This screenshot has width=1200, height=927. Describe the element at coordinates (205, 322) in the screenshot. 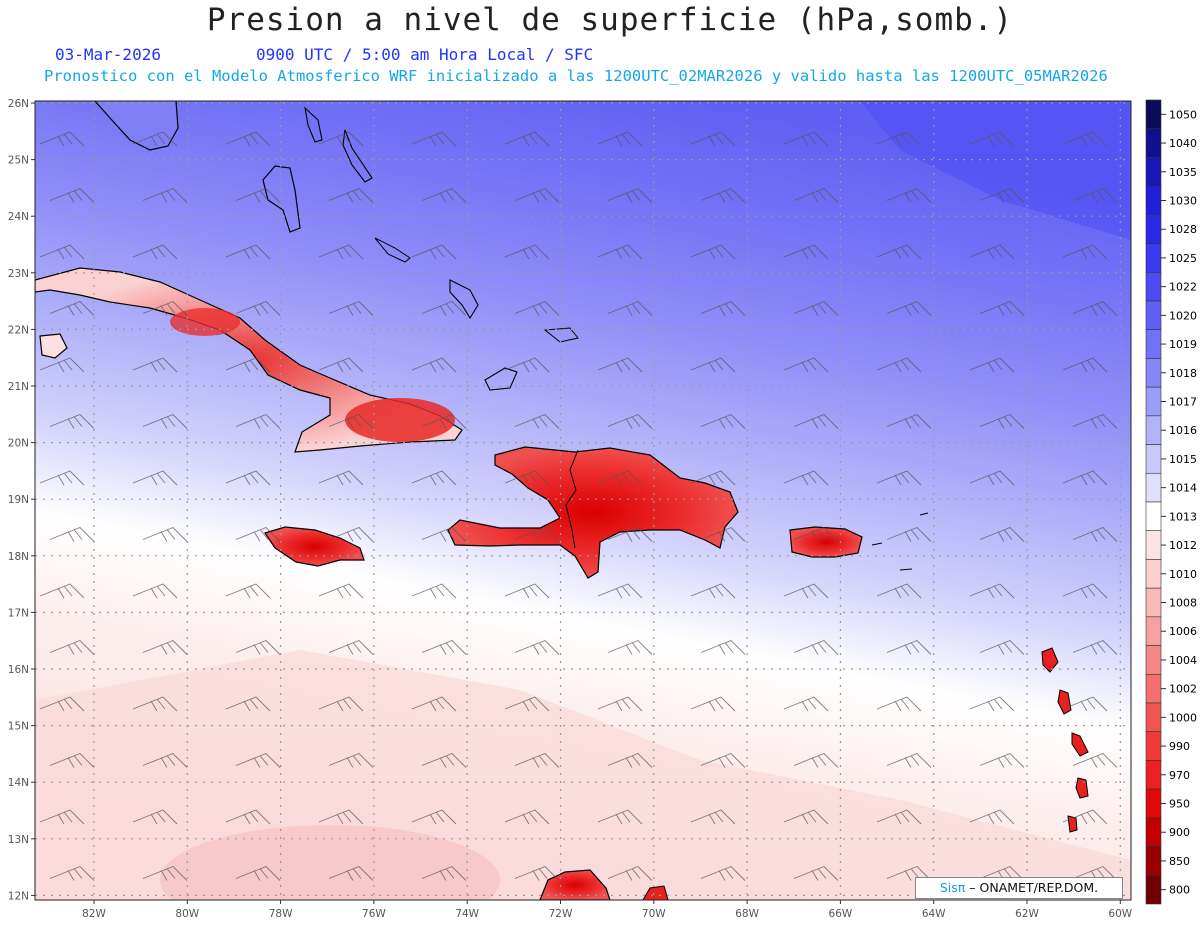

I see `cuba-west-hotspot` at that location.